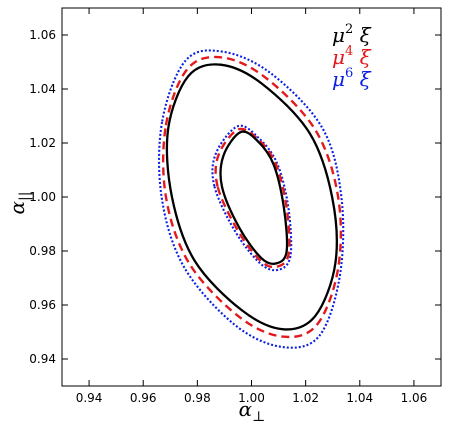 This screenshot has width=458, height=430. What do you see at coordinates (258, 417) in the screenshot?
I see `x-axis-label-sub: ⊥` at bounding box center [258, 417].